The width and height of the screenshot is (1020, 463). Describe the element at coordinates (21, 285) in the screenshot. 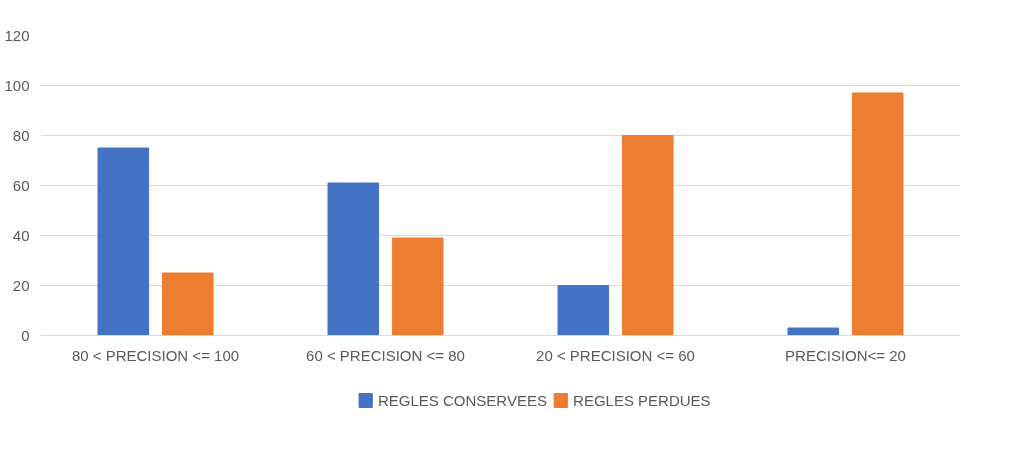

I see `y-tick-label: 20` at that location.